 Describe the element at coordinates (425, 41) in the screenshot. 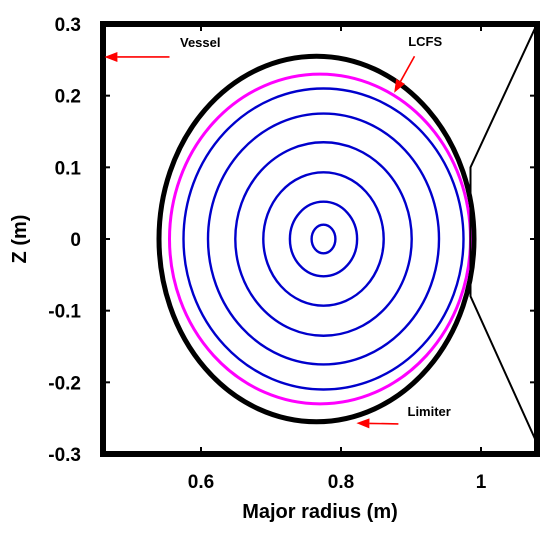

I see `annotation-lcfs-label: LCFS` at that location.